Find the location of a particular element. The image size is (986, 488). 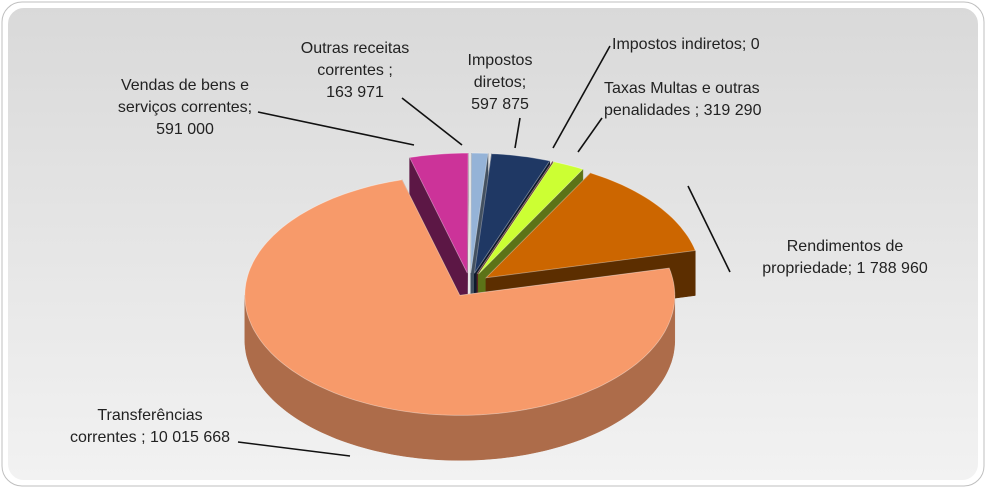

data-label: diretos; is located at coordinates (500, 82).